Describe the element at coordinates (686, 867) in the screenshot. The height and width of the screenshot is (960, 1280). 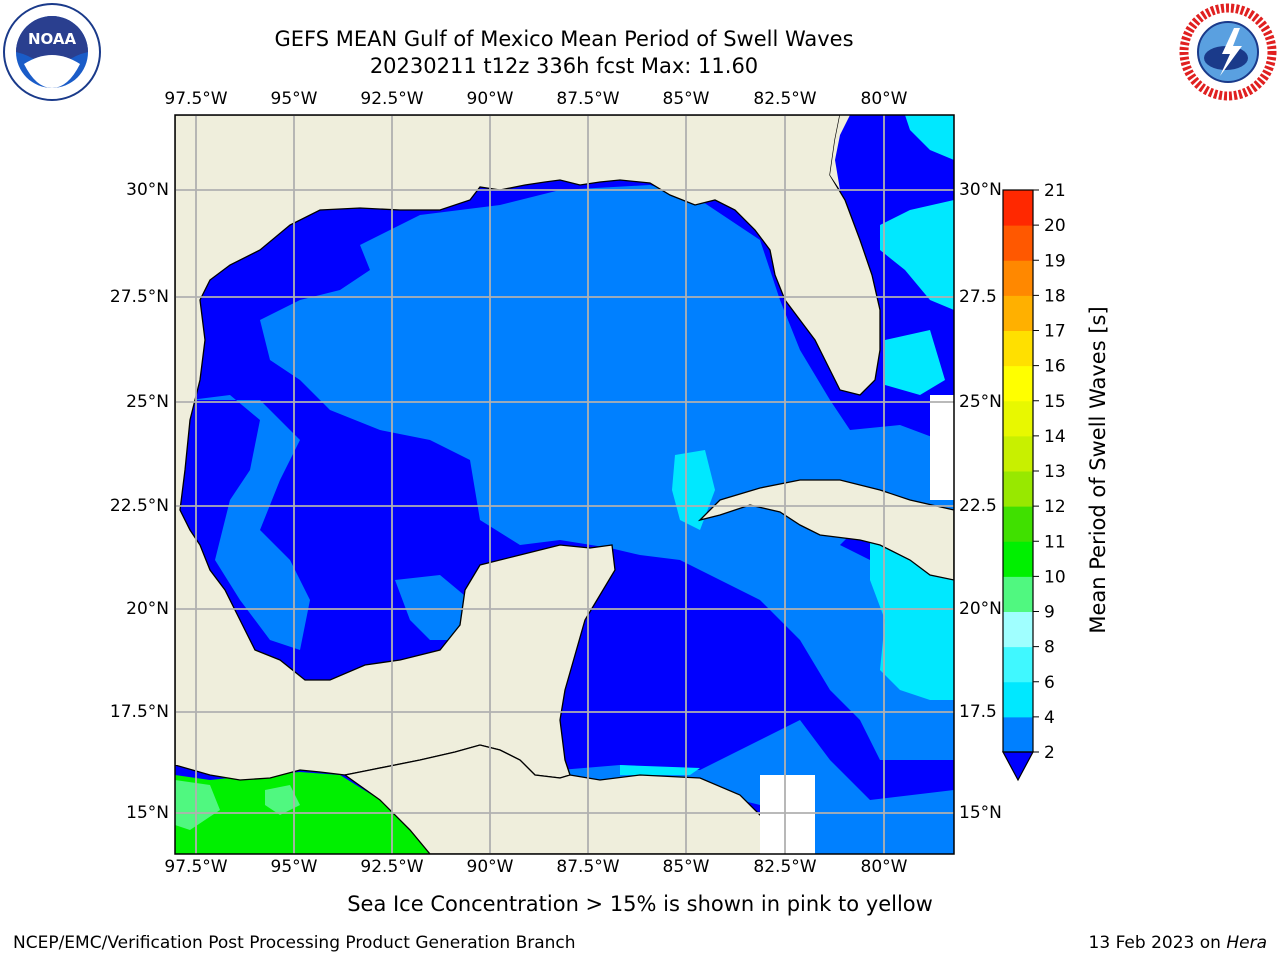
I see `lon-tick-bottom: 85°W` at that location.